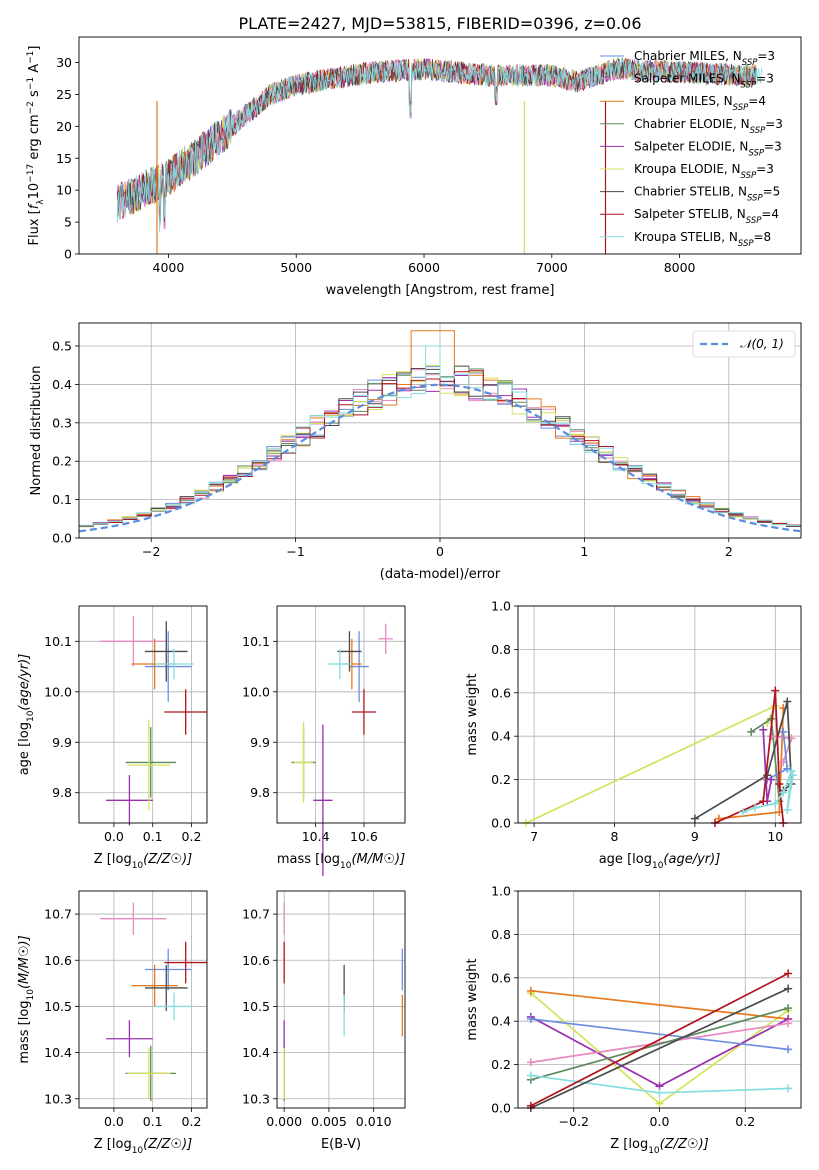 The image size is (819, 1170). Describe the element at coordinates (708, 148) in the screenshot. I see `legend-entry: Salpeter ELODIE, NSSP=3` at that location.